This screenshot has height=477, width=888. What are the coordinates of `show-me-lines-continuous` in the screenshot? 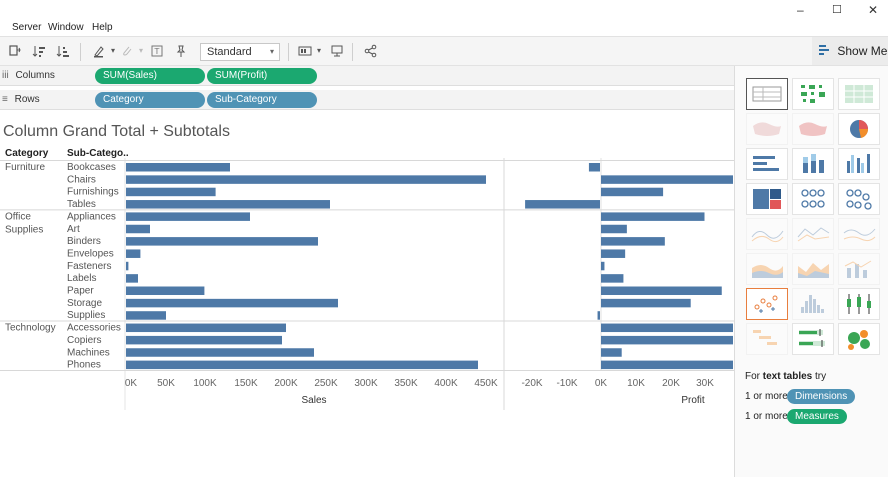 It's located at (767, 234).